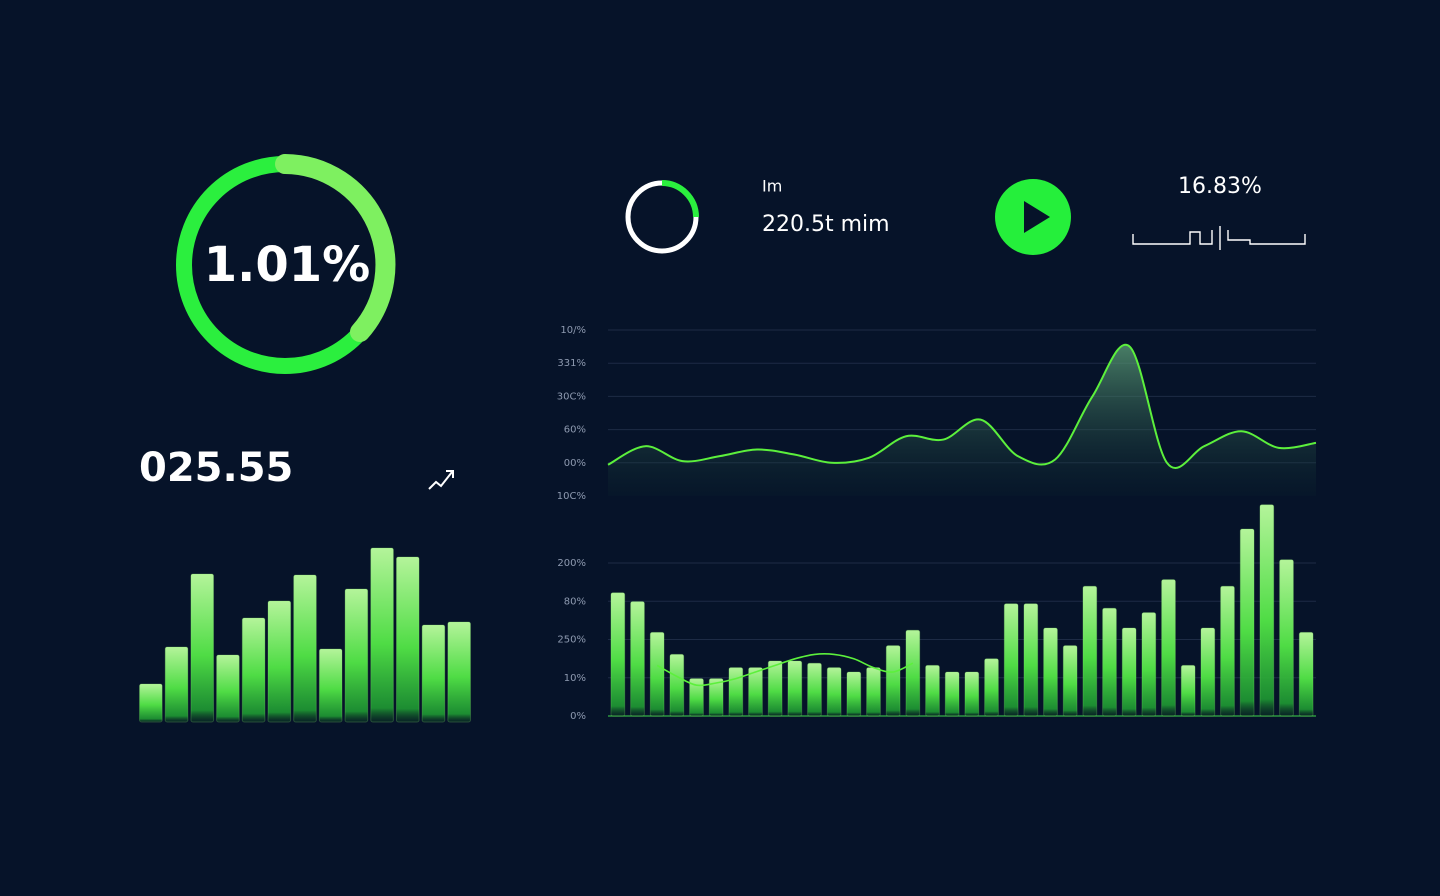 This screenshot has width=1440, height=896. Describe the element at coordinates (1220, 186) in the screenshot. I see `stat-percent: 16.83%` at that location.